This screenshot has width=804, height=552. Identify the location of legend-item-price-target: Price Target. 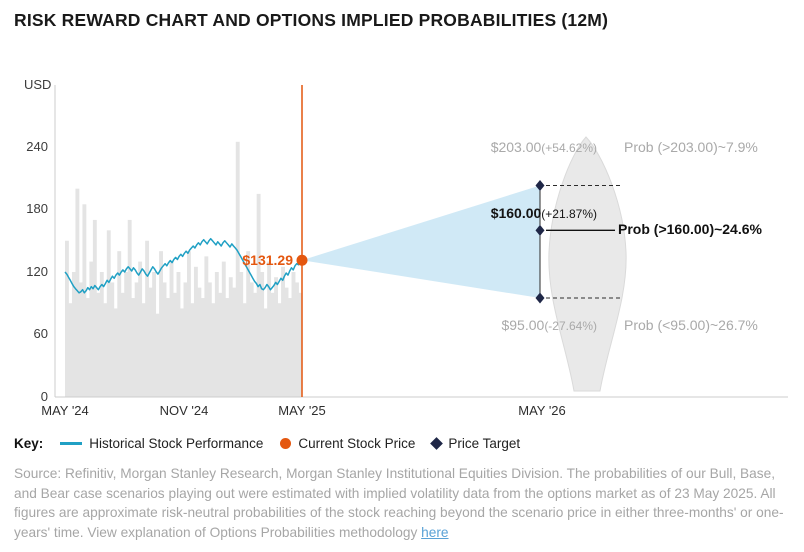
(475, 443).